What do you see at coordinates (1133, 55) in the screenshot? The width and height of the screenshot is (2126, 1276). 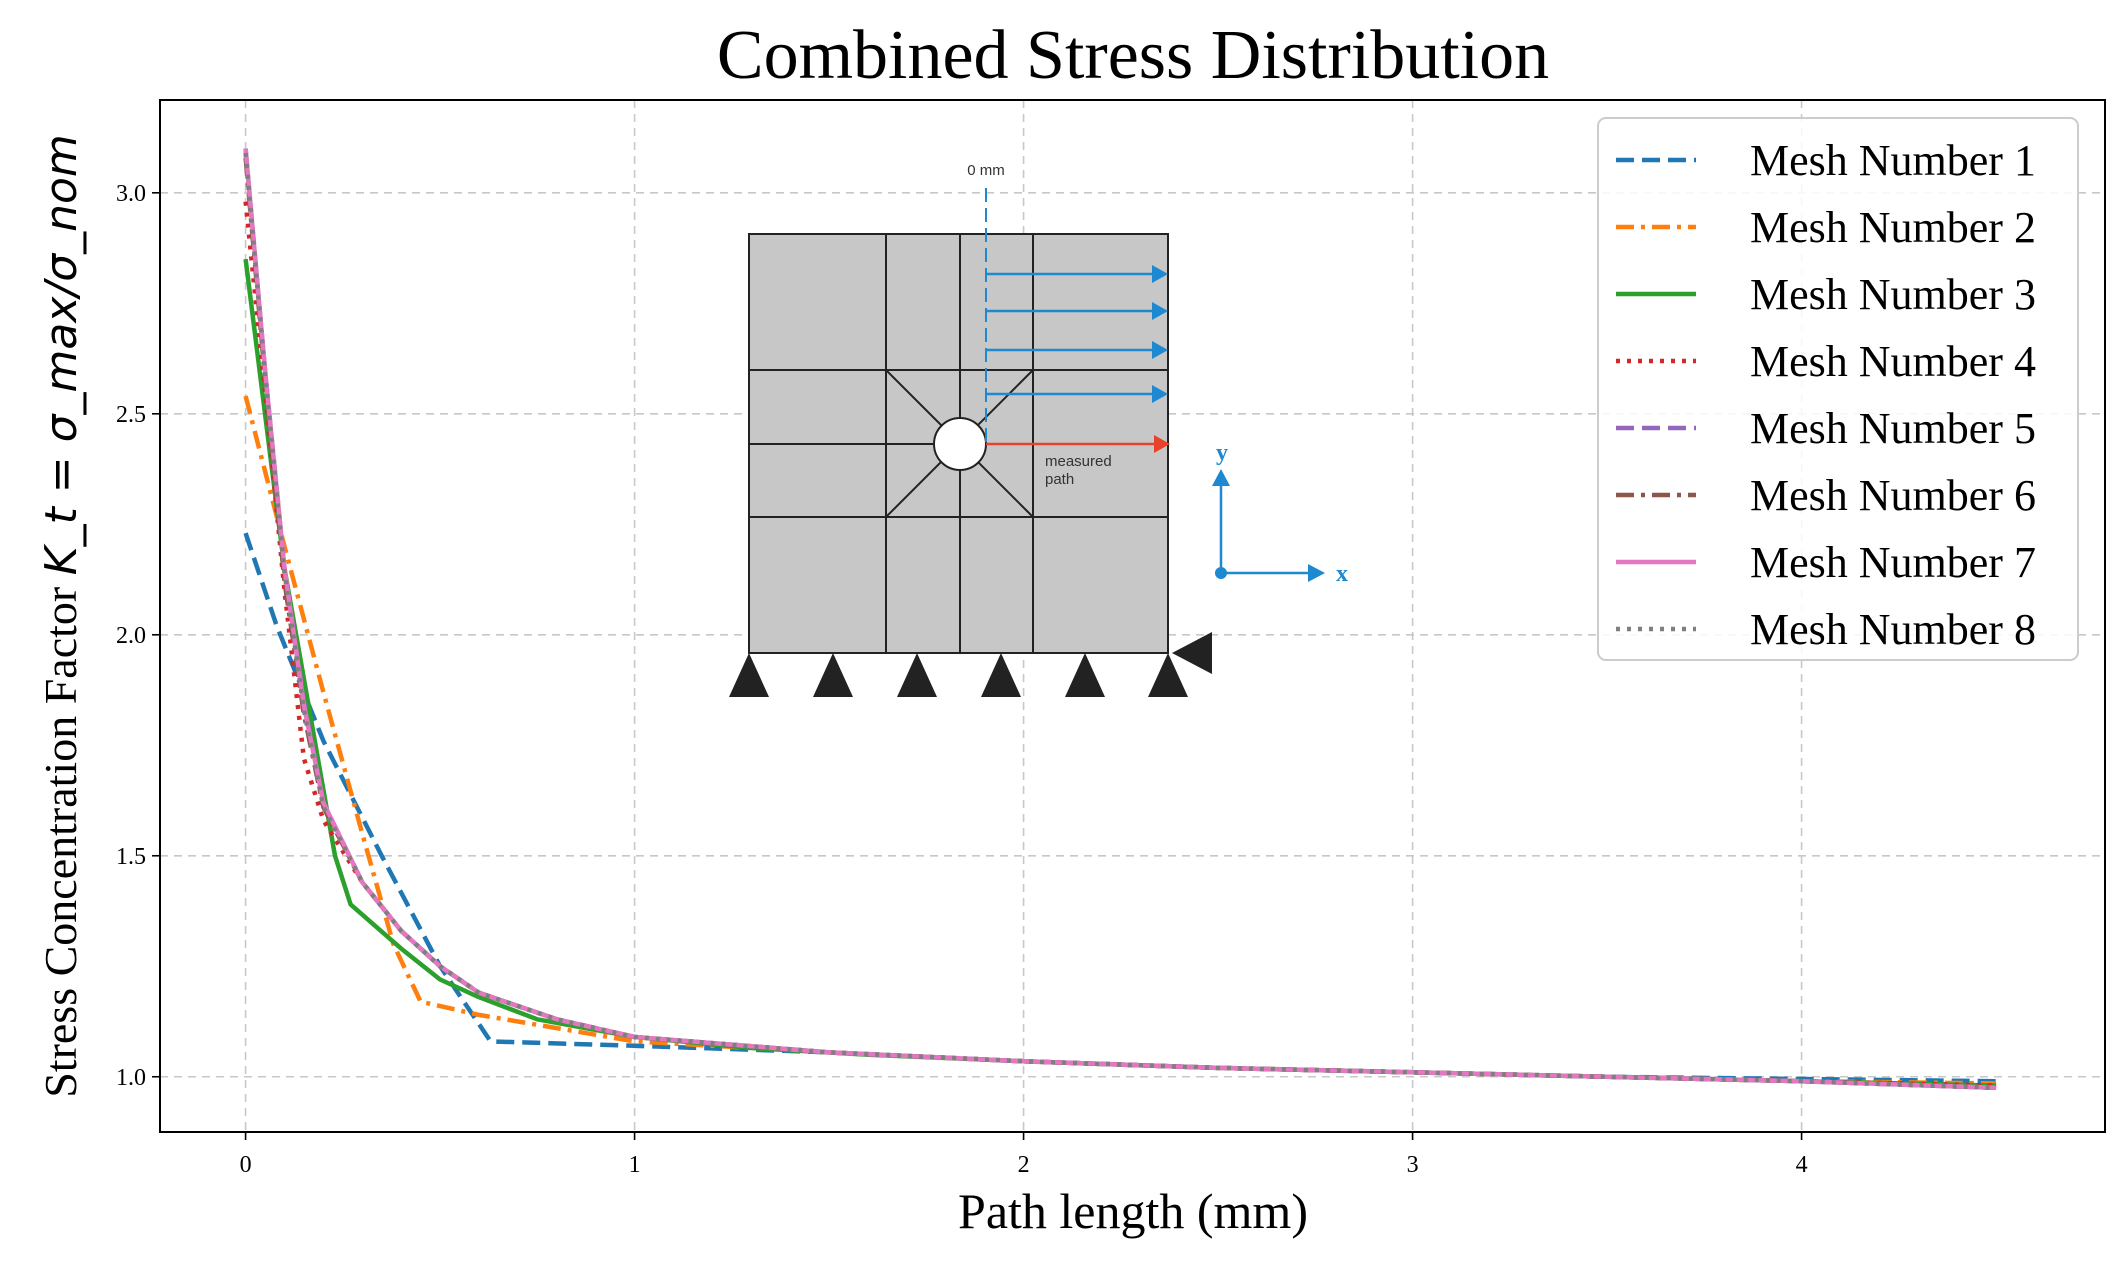 I see `chart-title: Combined Stress Distribution` at bounding box center [1133, 55].